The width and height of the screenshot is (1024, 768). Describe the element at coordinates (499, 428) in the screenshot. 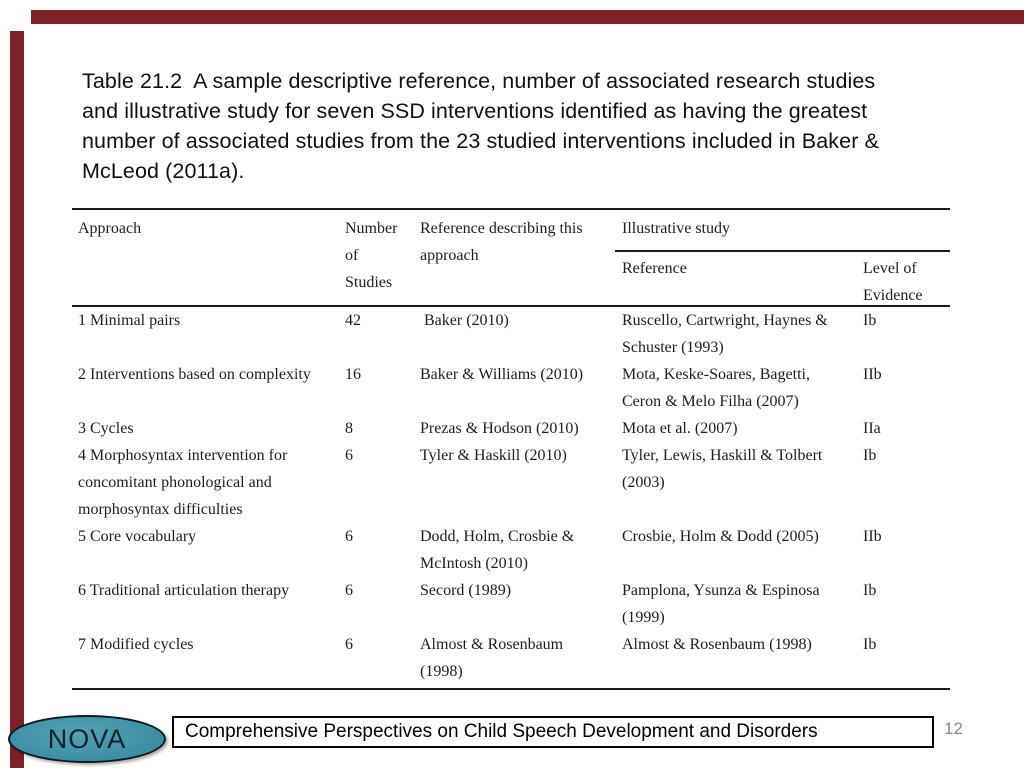

I see `cell-reference: Prezas & Hodson (2010)` at that location.